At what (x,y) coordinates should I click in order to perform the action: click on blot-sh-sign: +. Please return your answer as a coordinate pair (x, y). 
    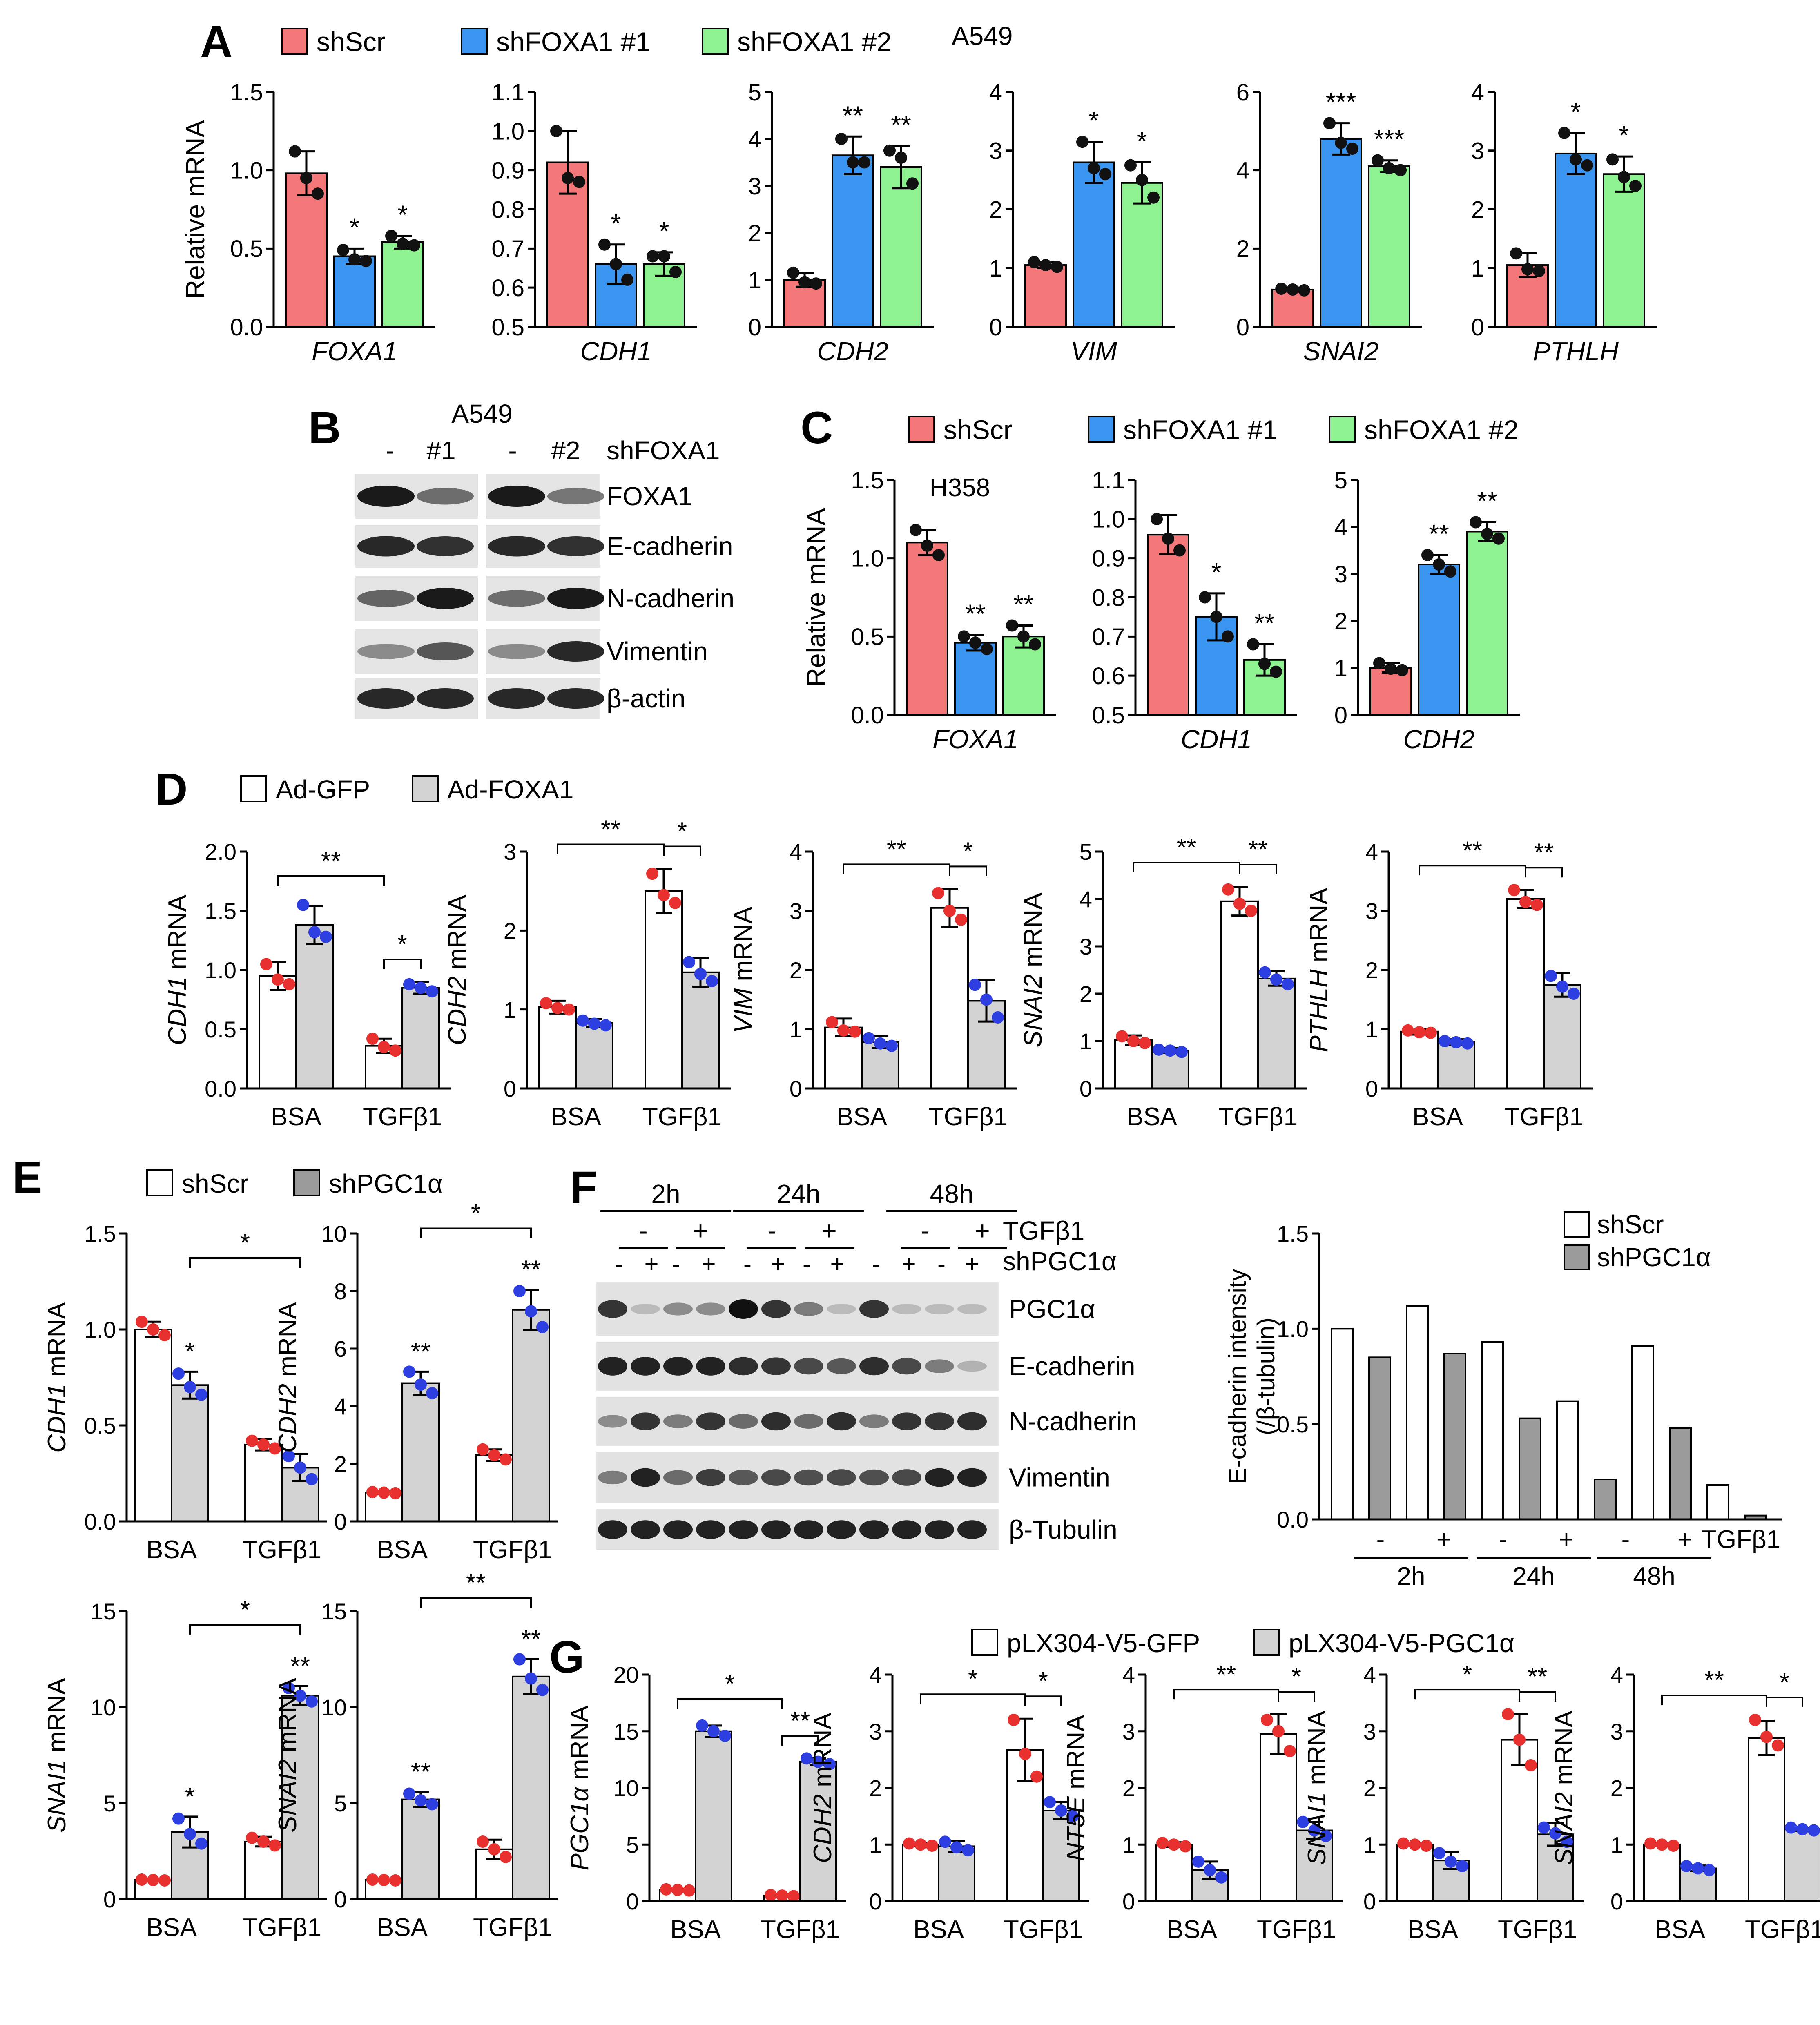
    Looking at the image, I should click on (972, 1264).